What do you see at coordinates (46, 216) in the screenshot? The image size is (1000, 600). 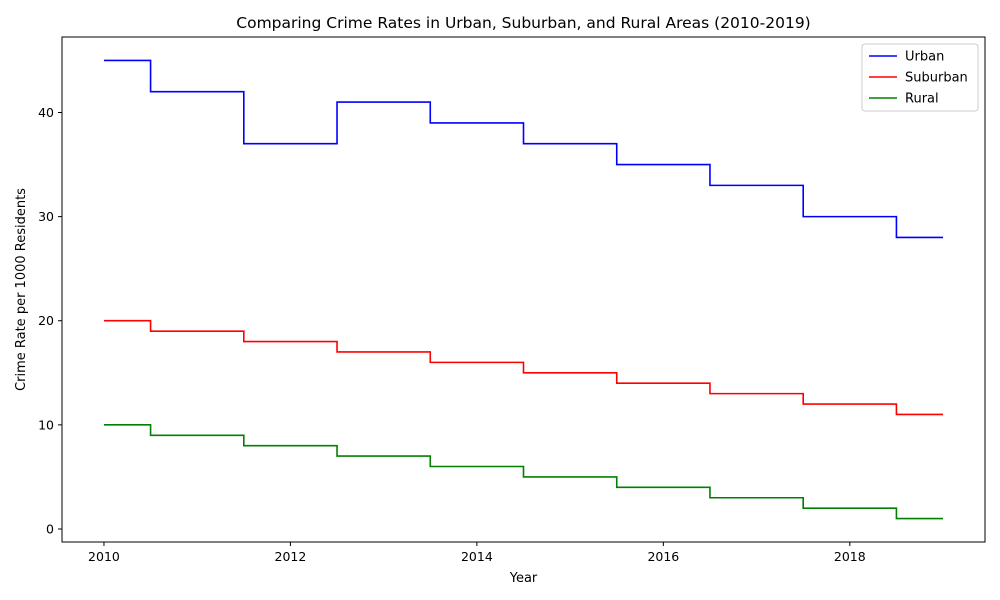 I see `y-tick-label: 30` at bounding box center [46, 216].